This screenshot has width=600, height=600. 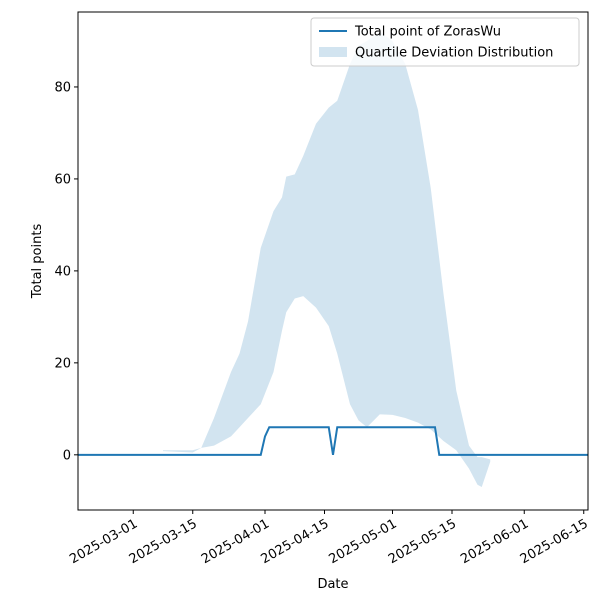 I want to click on y-tick-label: 40, so click(x=62, y=271).